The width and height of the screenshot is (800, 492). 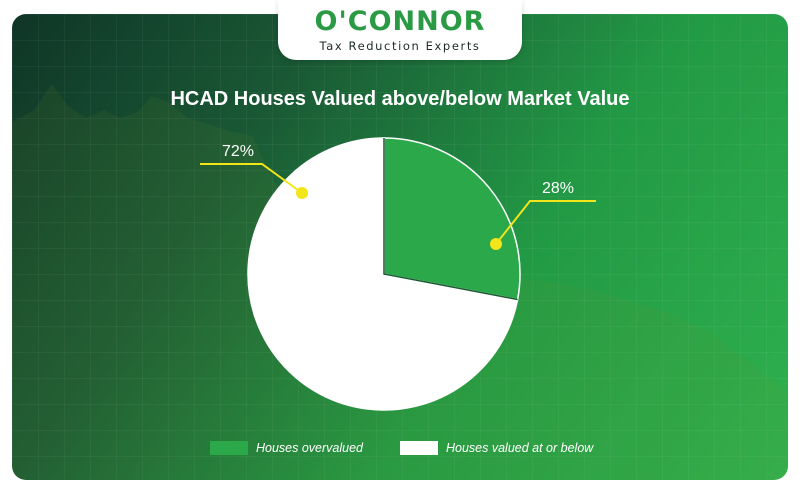 What do you see at coordinates (310, 448) in the screenshot?
I see `legend-label-overvalued: Houses overvalued` at bounding box center [310, 448].